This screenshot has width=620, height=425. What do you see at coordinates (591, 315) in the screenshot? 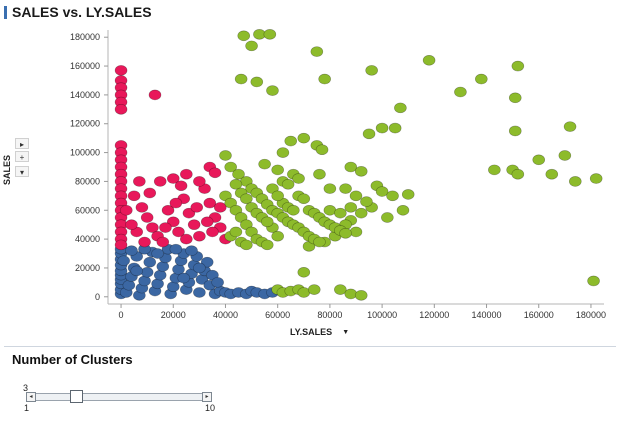
I see `x-tick-label: 180000` at bounding box center [591, 315].